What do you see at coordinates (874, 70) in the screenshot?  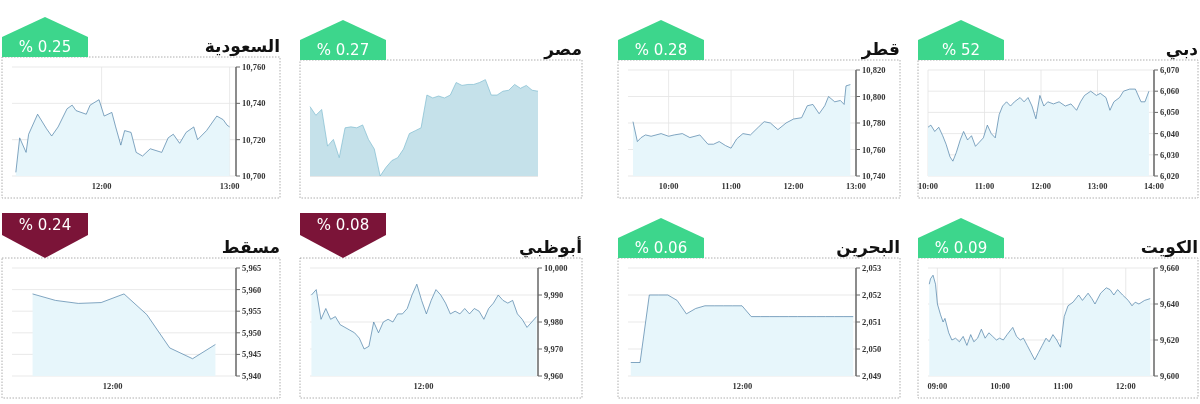 I see `y-tick-label: 10,820` at bounding box center [874, 70].